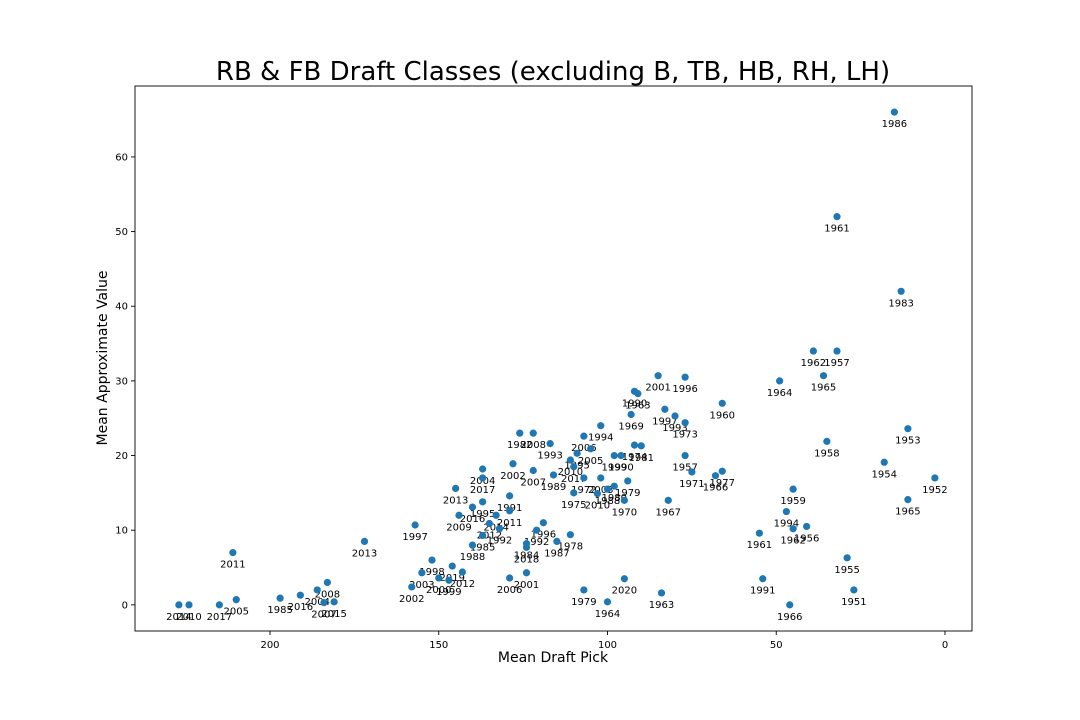 This screenshot has width=1080, height=720. What do you see at coordinates (573, 479) in the screenshot?
I see `point-label: 2017` at bounding box center [573, 479].